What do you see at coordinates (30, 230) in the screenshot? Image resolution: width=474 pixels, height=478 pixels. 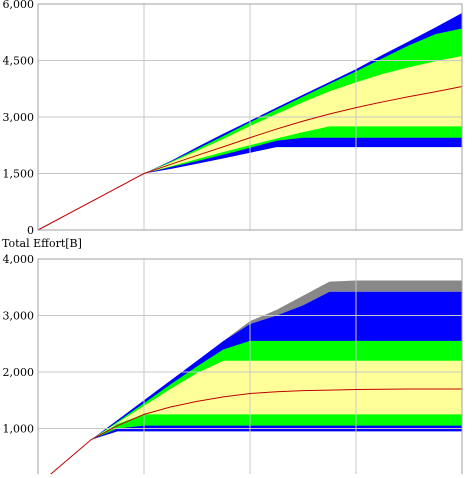 I see `y-tick-label-1-chart-1: 0` at bounding box center [30, 230].